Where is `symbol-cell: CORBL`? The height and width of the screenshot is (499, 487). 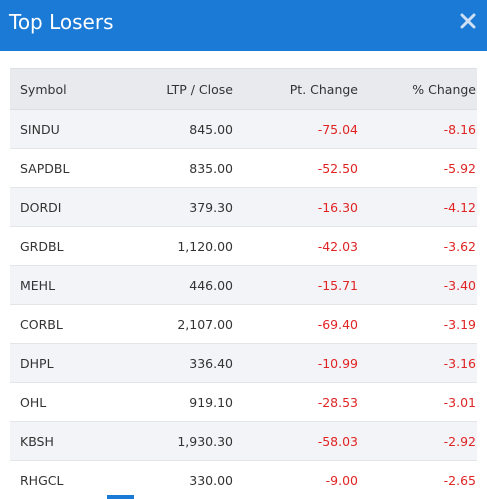
symbol-cell: CORBL is located at coordinates (41, 324).